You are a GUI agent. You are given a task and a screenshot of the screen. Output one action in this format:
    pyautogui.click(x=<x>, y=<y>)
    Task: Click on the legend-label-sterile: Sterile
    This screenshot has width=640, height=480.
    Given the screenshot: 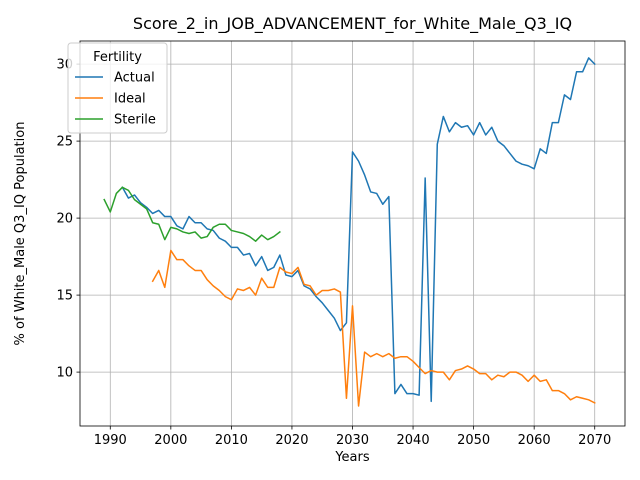 What is the action you would take?
    pyautogui.click(x=135, y=120)
    